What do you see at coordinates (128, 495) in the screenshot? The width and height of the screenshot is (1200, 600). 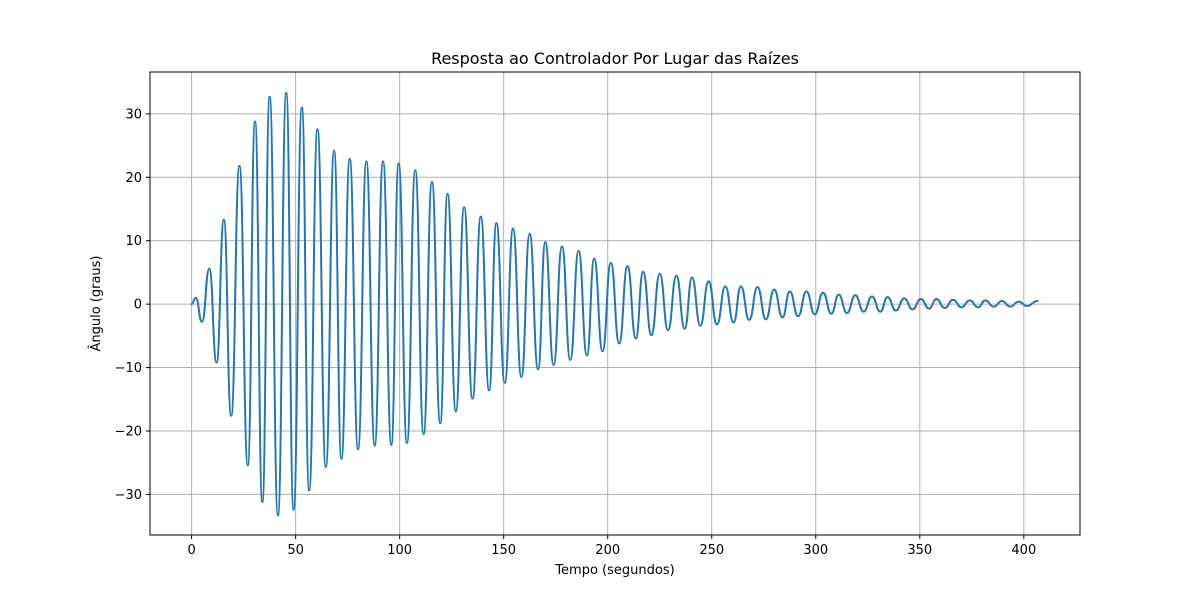 I see `y-tick-label: −30` at bounding box center [128, 495].